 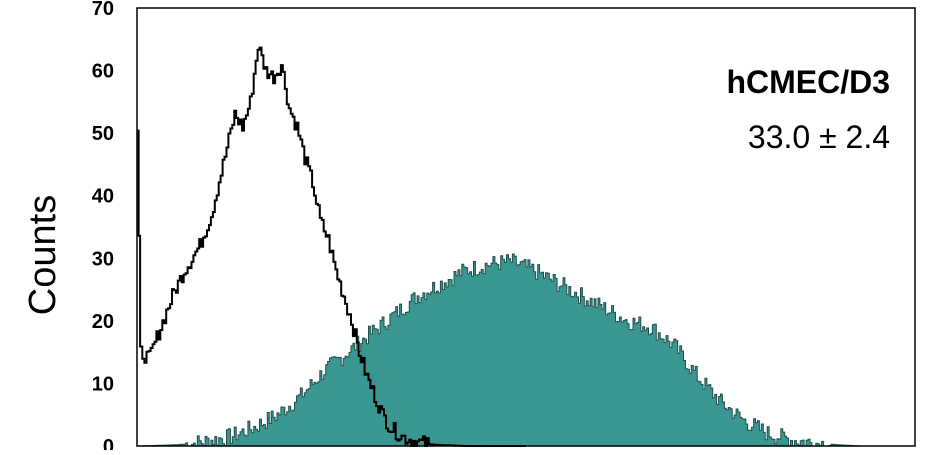 I want to click on y-tick-label: 50, so click(x=103, y=134).